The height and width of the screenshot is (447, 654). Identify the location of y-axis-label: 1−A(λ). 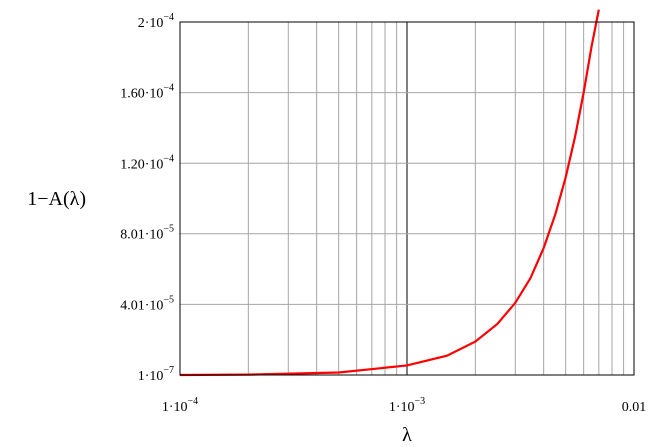
(56, 199).